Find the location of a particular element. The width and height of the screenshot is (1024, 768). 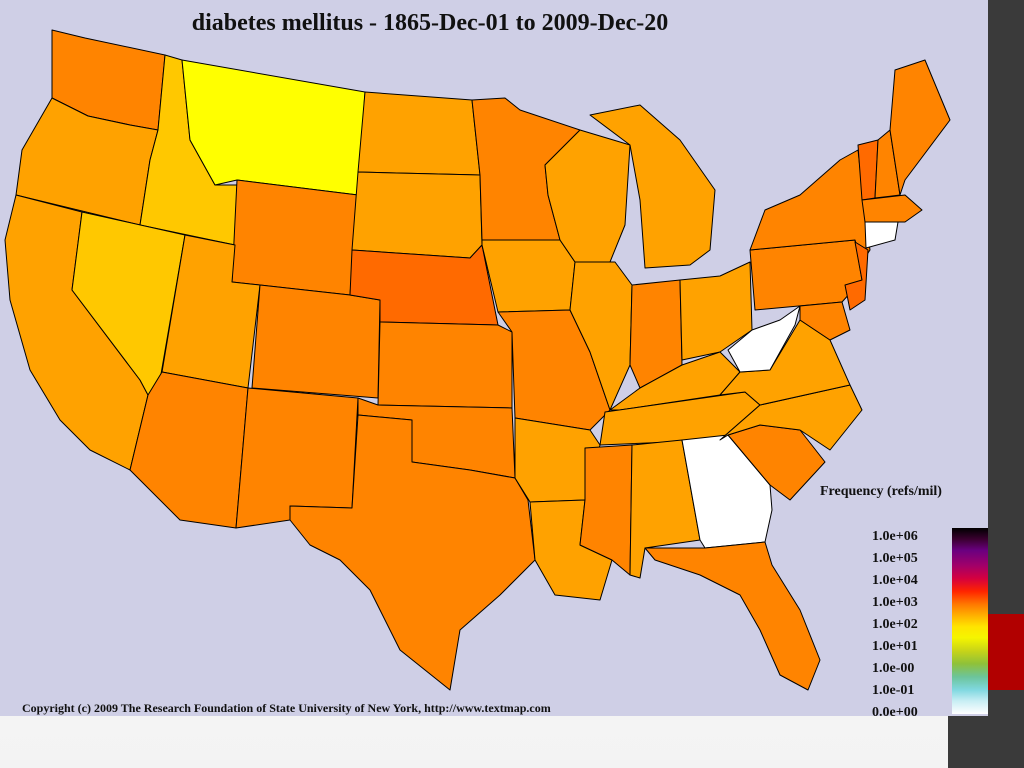

state-north-dakota is located at coordinates (419, 133).